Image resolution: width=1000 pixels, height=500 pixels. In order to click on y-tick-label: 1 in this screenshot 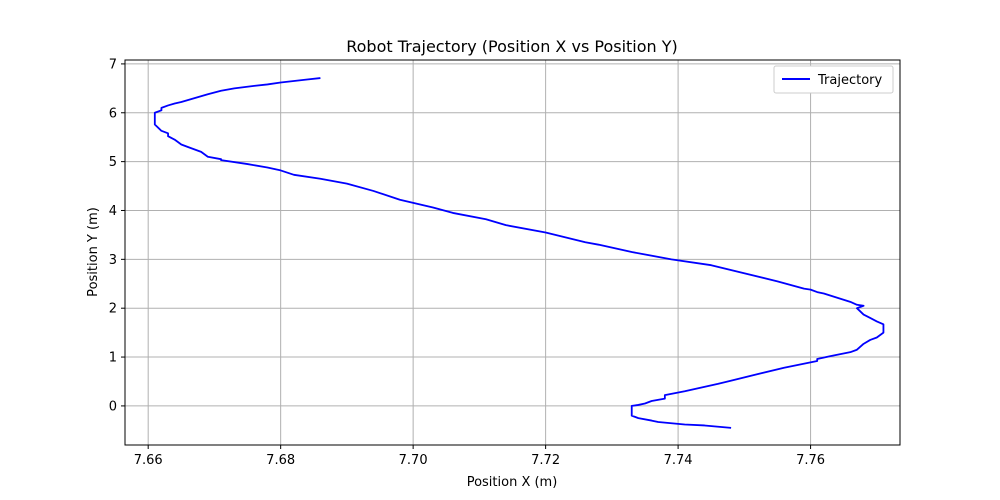, I will do `click(113, 358)`.